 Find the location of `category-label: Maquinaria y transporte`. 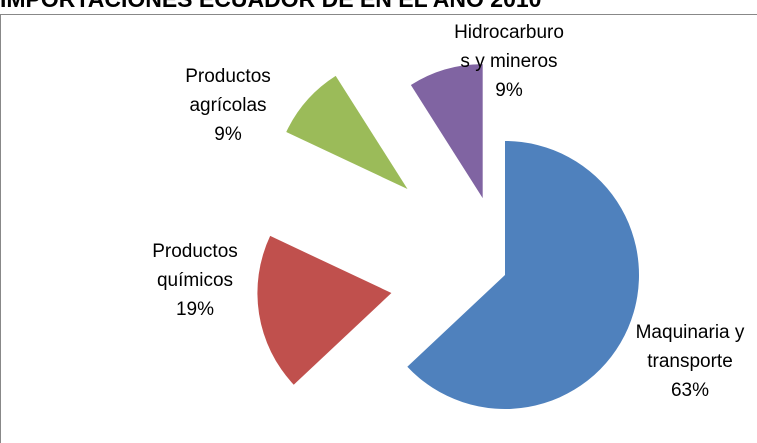

category-label: Maquinaria y transporte is located at coordinates (690, 347).